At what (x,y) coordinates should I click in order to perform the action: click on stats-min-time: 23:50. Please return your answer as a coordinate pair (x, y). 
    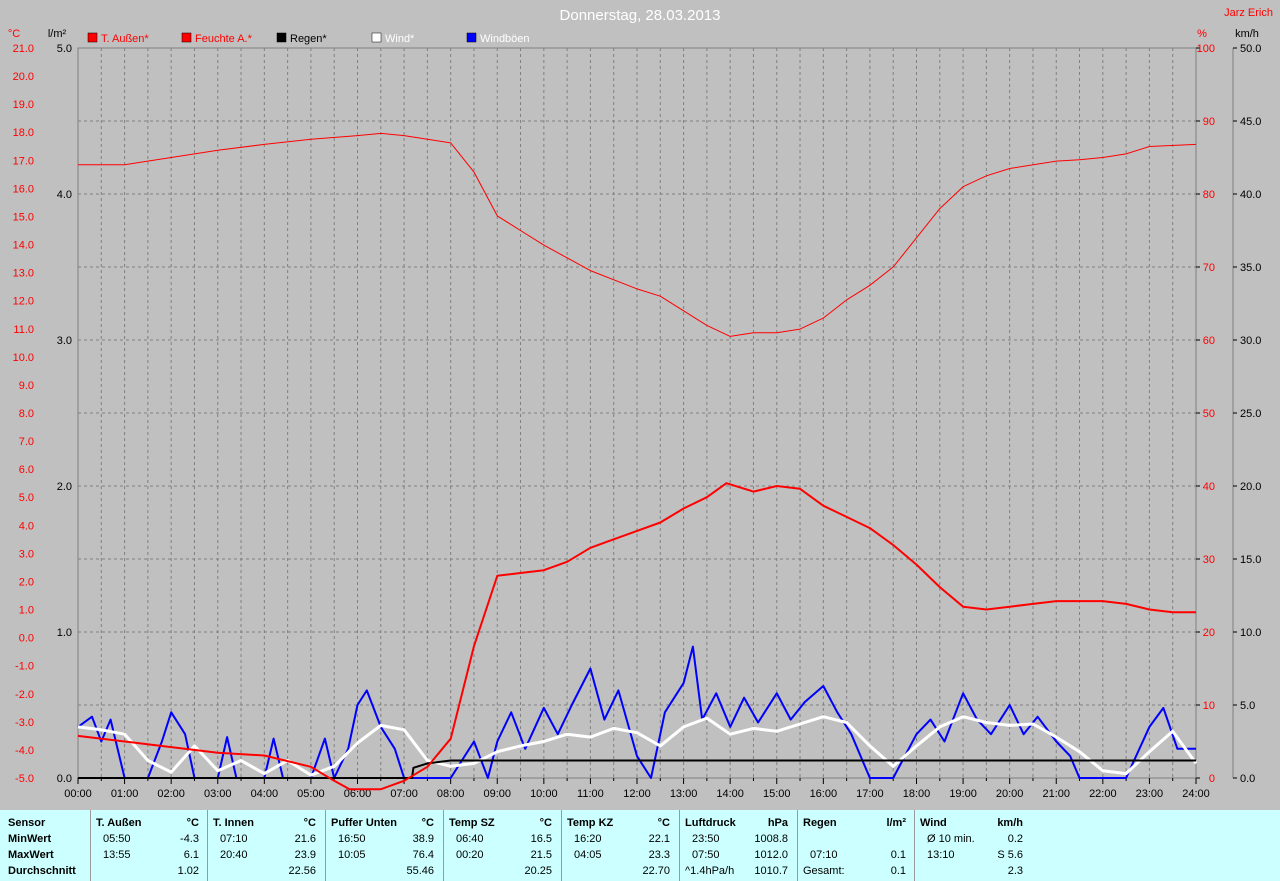
    Looking at the image, I should click on (706, 839).